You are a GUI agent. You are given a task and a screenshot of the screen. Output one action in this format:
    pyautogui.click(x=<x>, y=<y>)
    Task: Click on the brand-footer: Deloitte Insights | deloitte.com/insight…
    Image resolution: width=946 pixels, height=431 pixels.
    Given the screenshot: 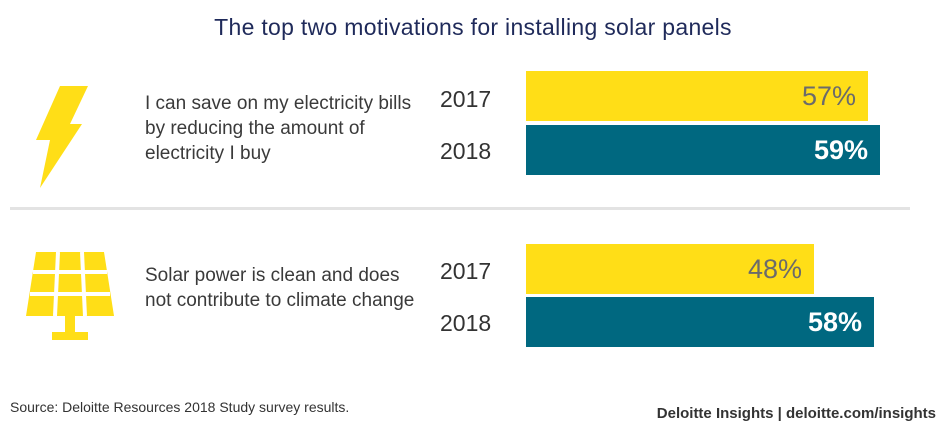 What is the action you would take?
    pyautogui.click(x=796, y=413)
    